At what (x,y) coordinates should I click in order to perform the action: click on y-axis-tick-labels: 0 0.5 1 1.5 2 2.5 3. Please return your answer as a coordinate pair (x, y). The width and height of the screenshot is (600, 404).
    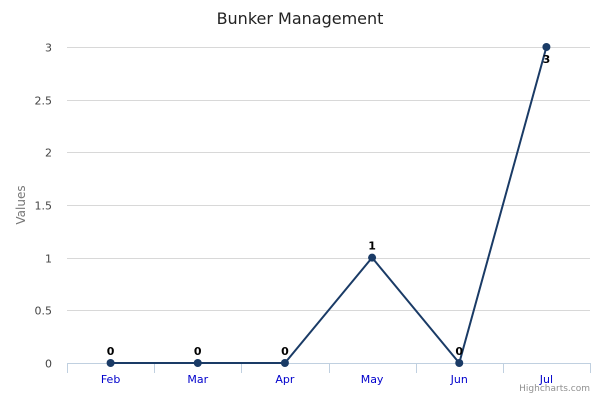
    Looking at the image, I should click on (44, 206).